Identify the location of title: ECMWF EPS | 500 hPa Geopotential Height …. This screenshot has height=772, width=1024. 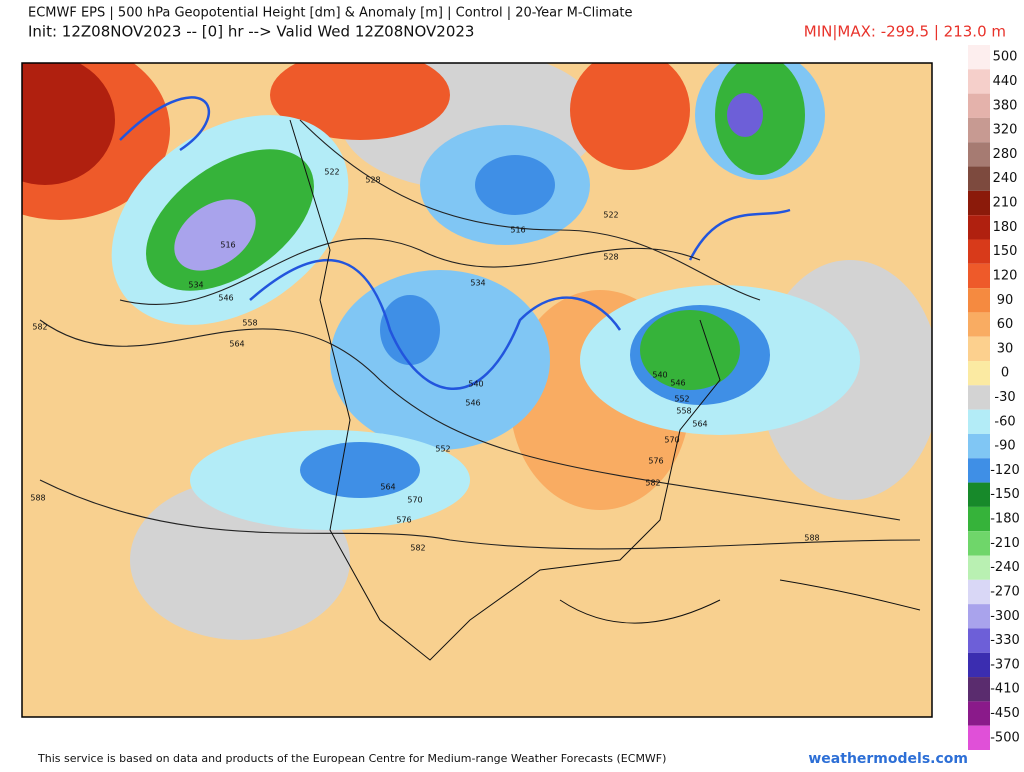
(330, 13).